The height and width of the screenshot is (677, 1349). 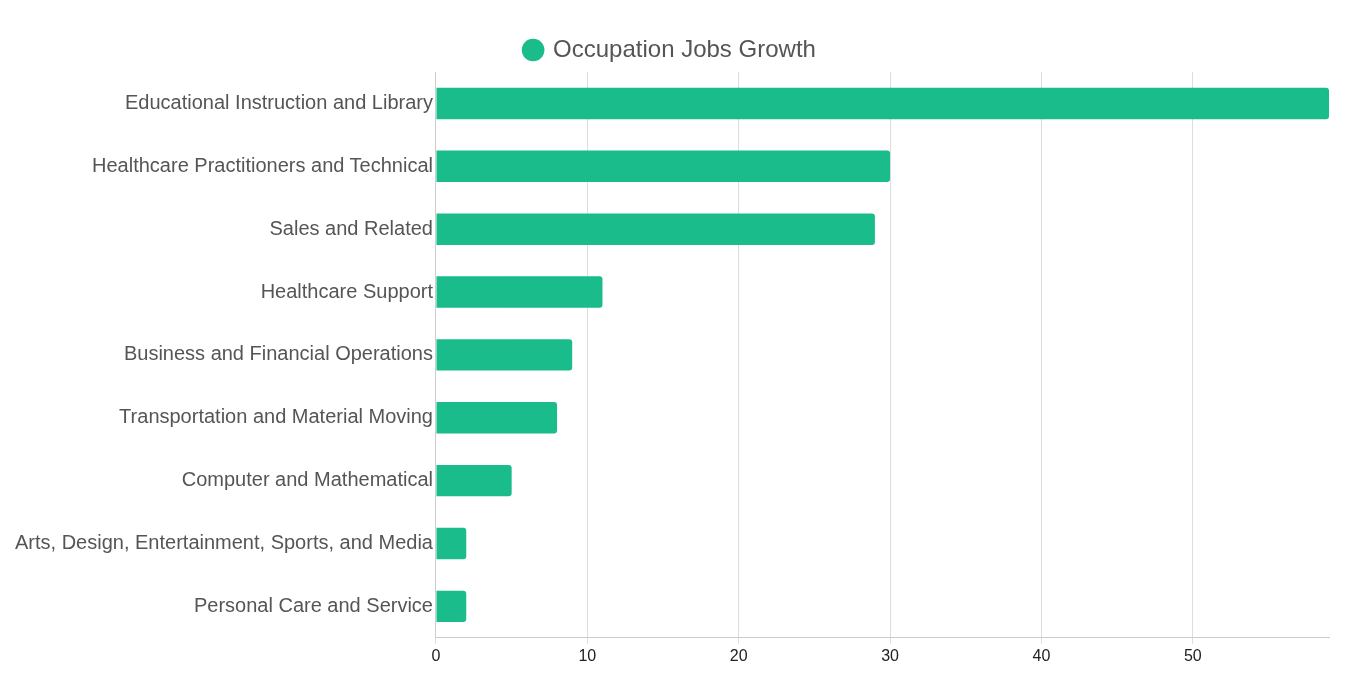 I want to click on y-tick-label: Sales and Related, so click(x=351, y=227).